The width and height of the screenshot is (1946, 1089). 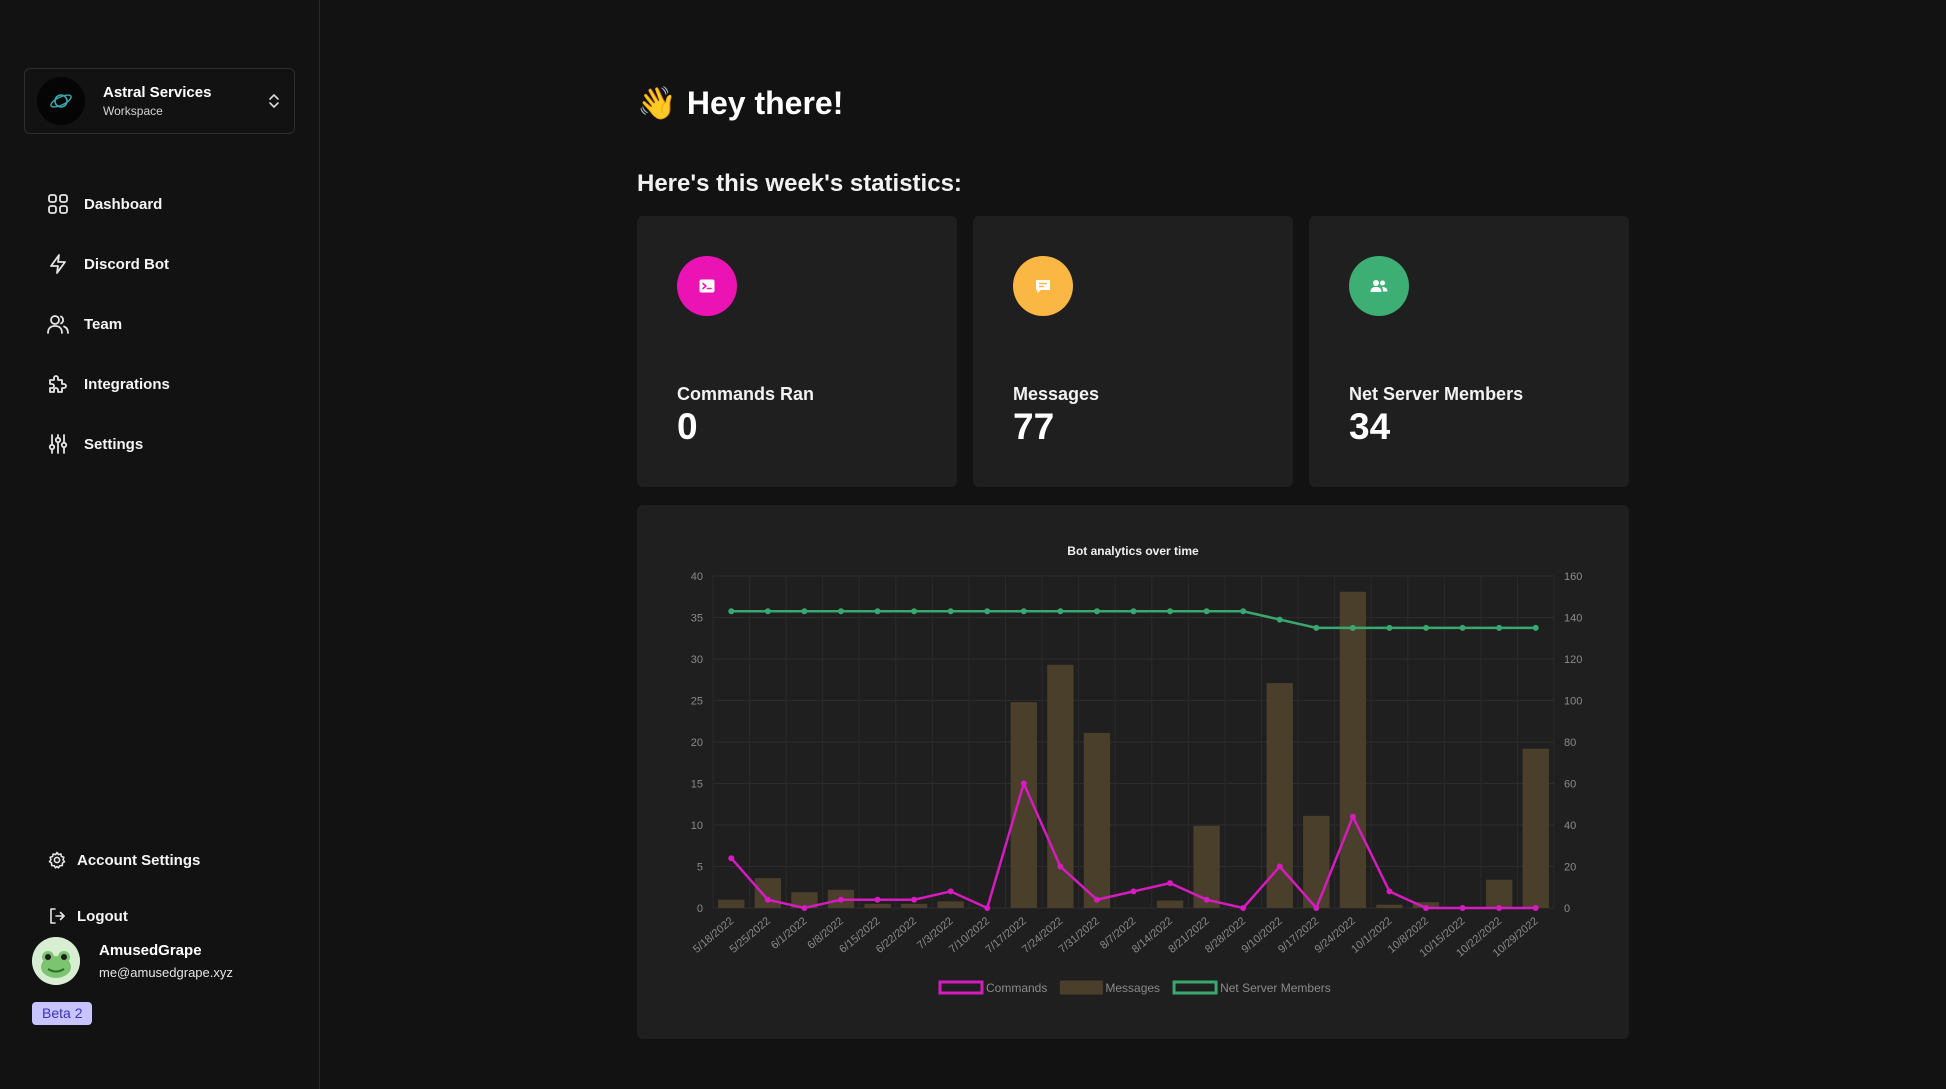 What do you see at coordinates (58, 324) in the screenshot?
I see `users-icon` at bounding box center [58, 324].